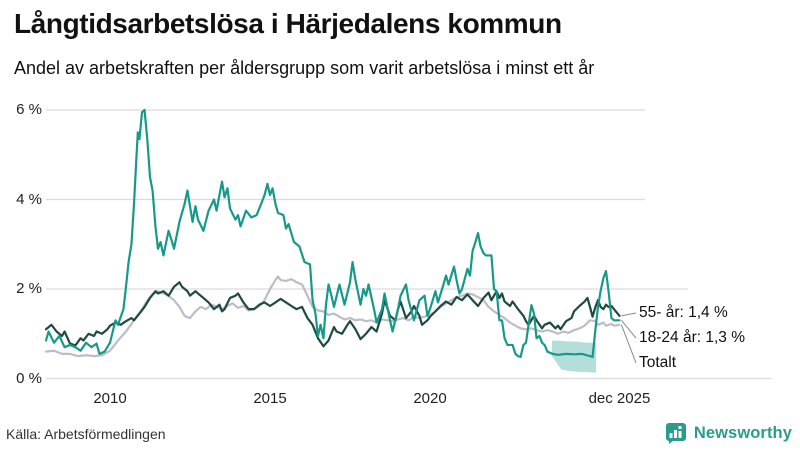 This screenshot has width=800, height=450. Describe the element at coordinates (29, 378) in the screenshot. I see `y-tick-label: 0 %` at that location.